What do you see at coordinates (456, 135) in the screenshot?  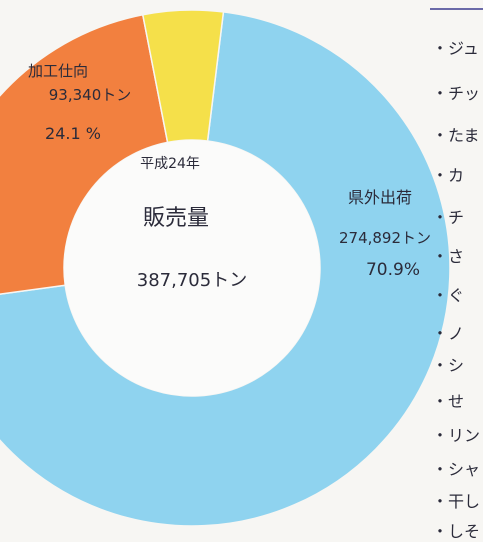 I see `side-list-item: ・たま` at bounding box center [456, 135].